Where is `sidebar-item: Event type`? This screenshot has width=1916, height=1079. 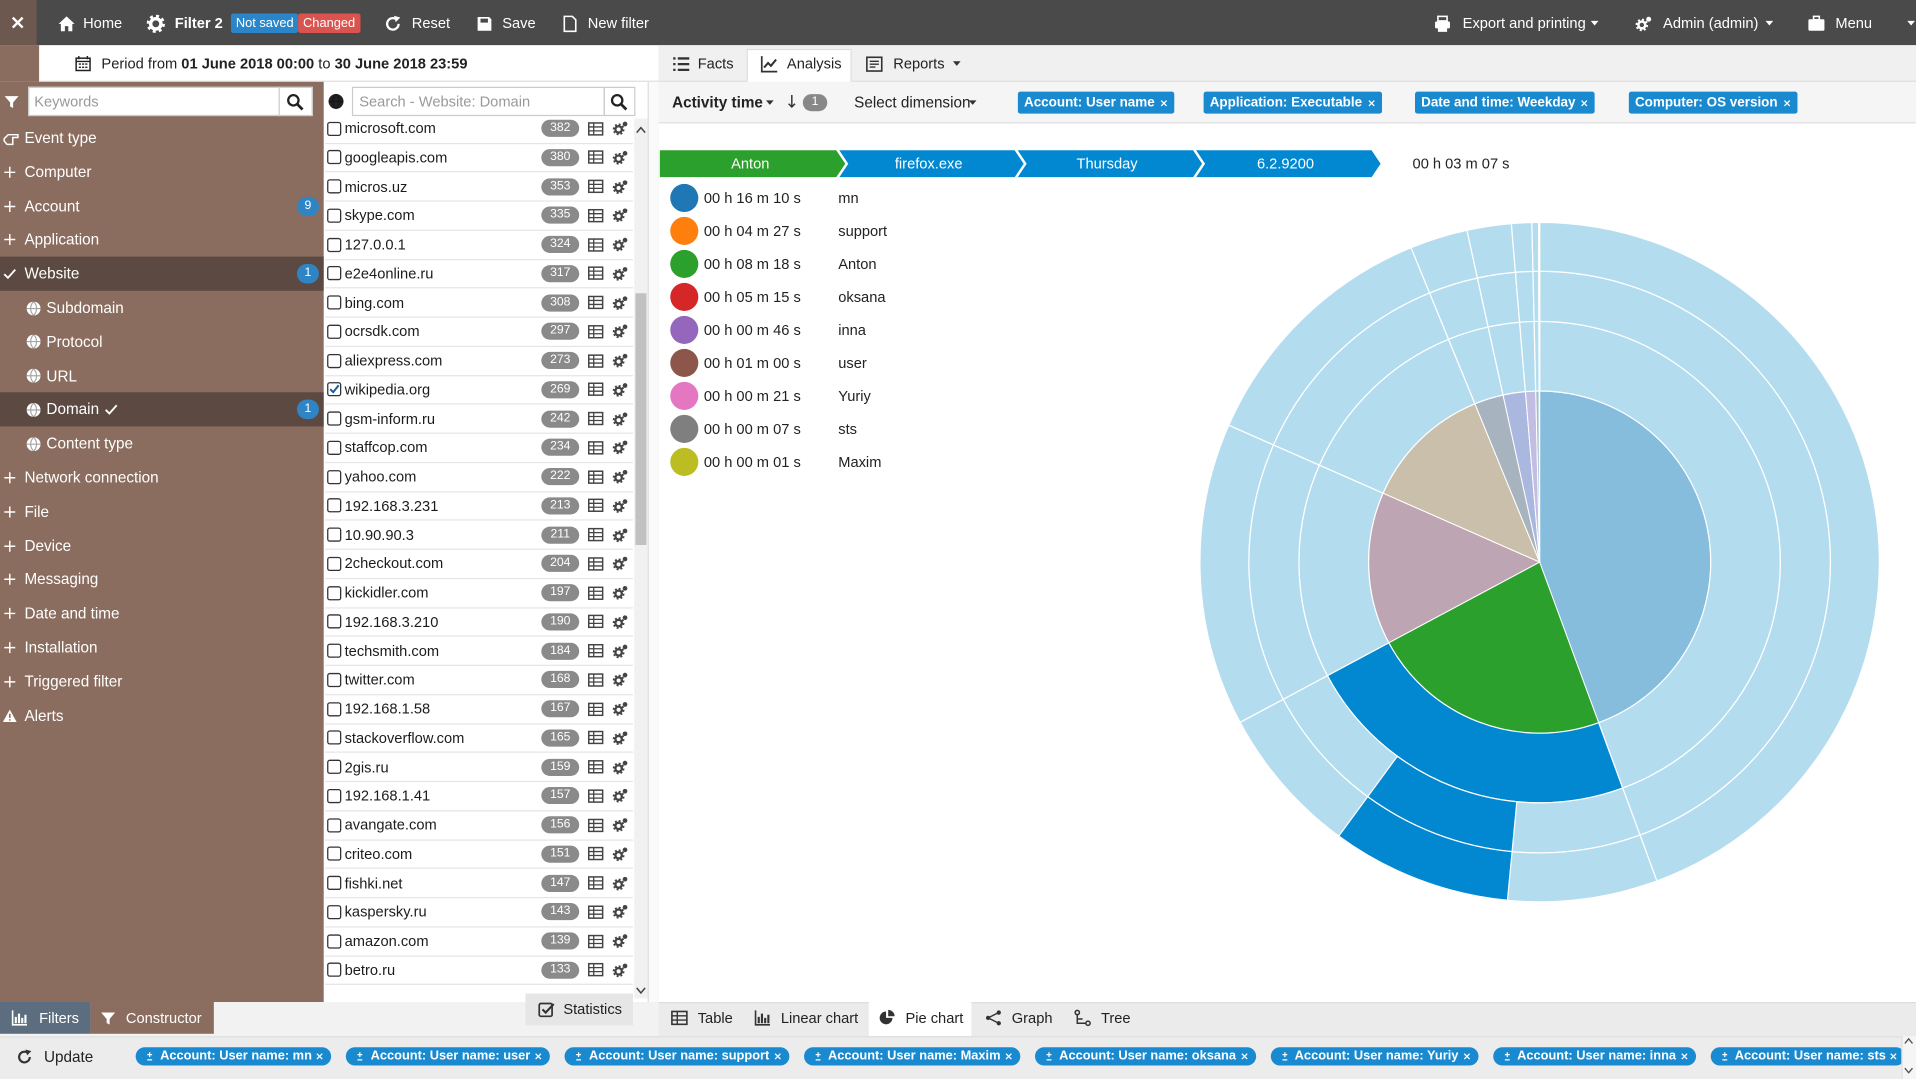 sidebar-item: Event type is located at coordinates (60, 138).